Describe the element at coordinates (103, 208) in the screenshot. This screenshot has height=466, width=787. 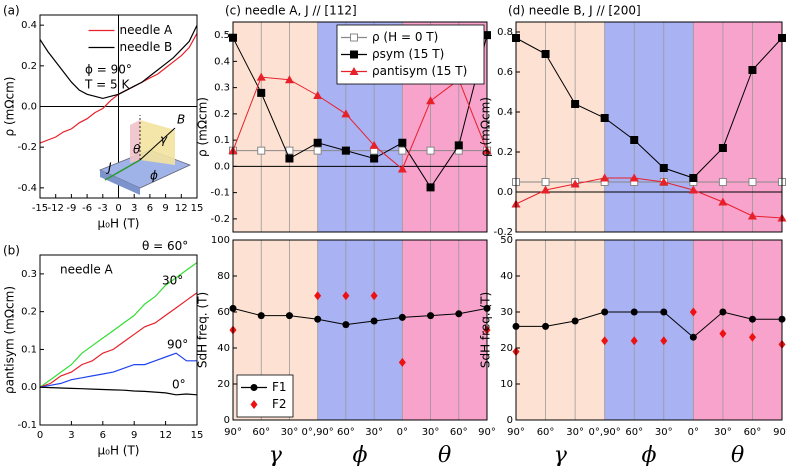
I see `x-tick-label: -3` at that location.